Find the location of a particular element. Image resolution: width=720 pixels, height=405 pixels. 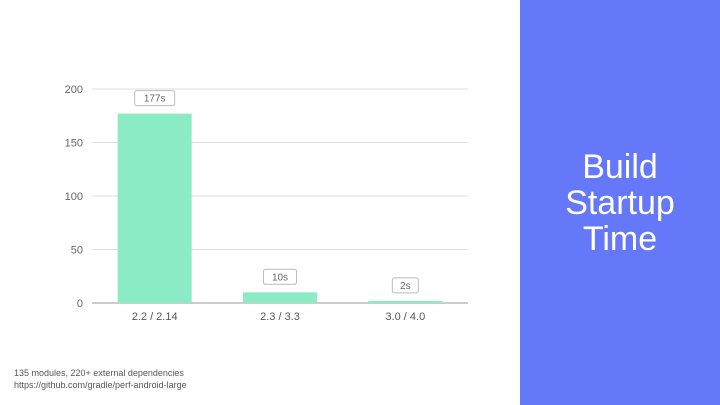

title-line-1: Build is located at coordinates (620, 166).